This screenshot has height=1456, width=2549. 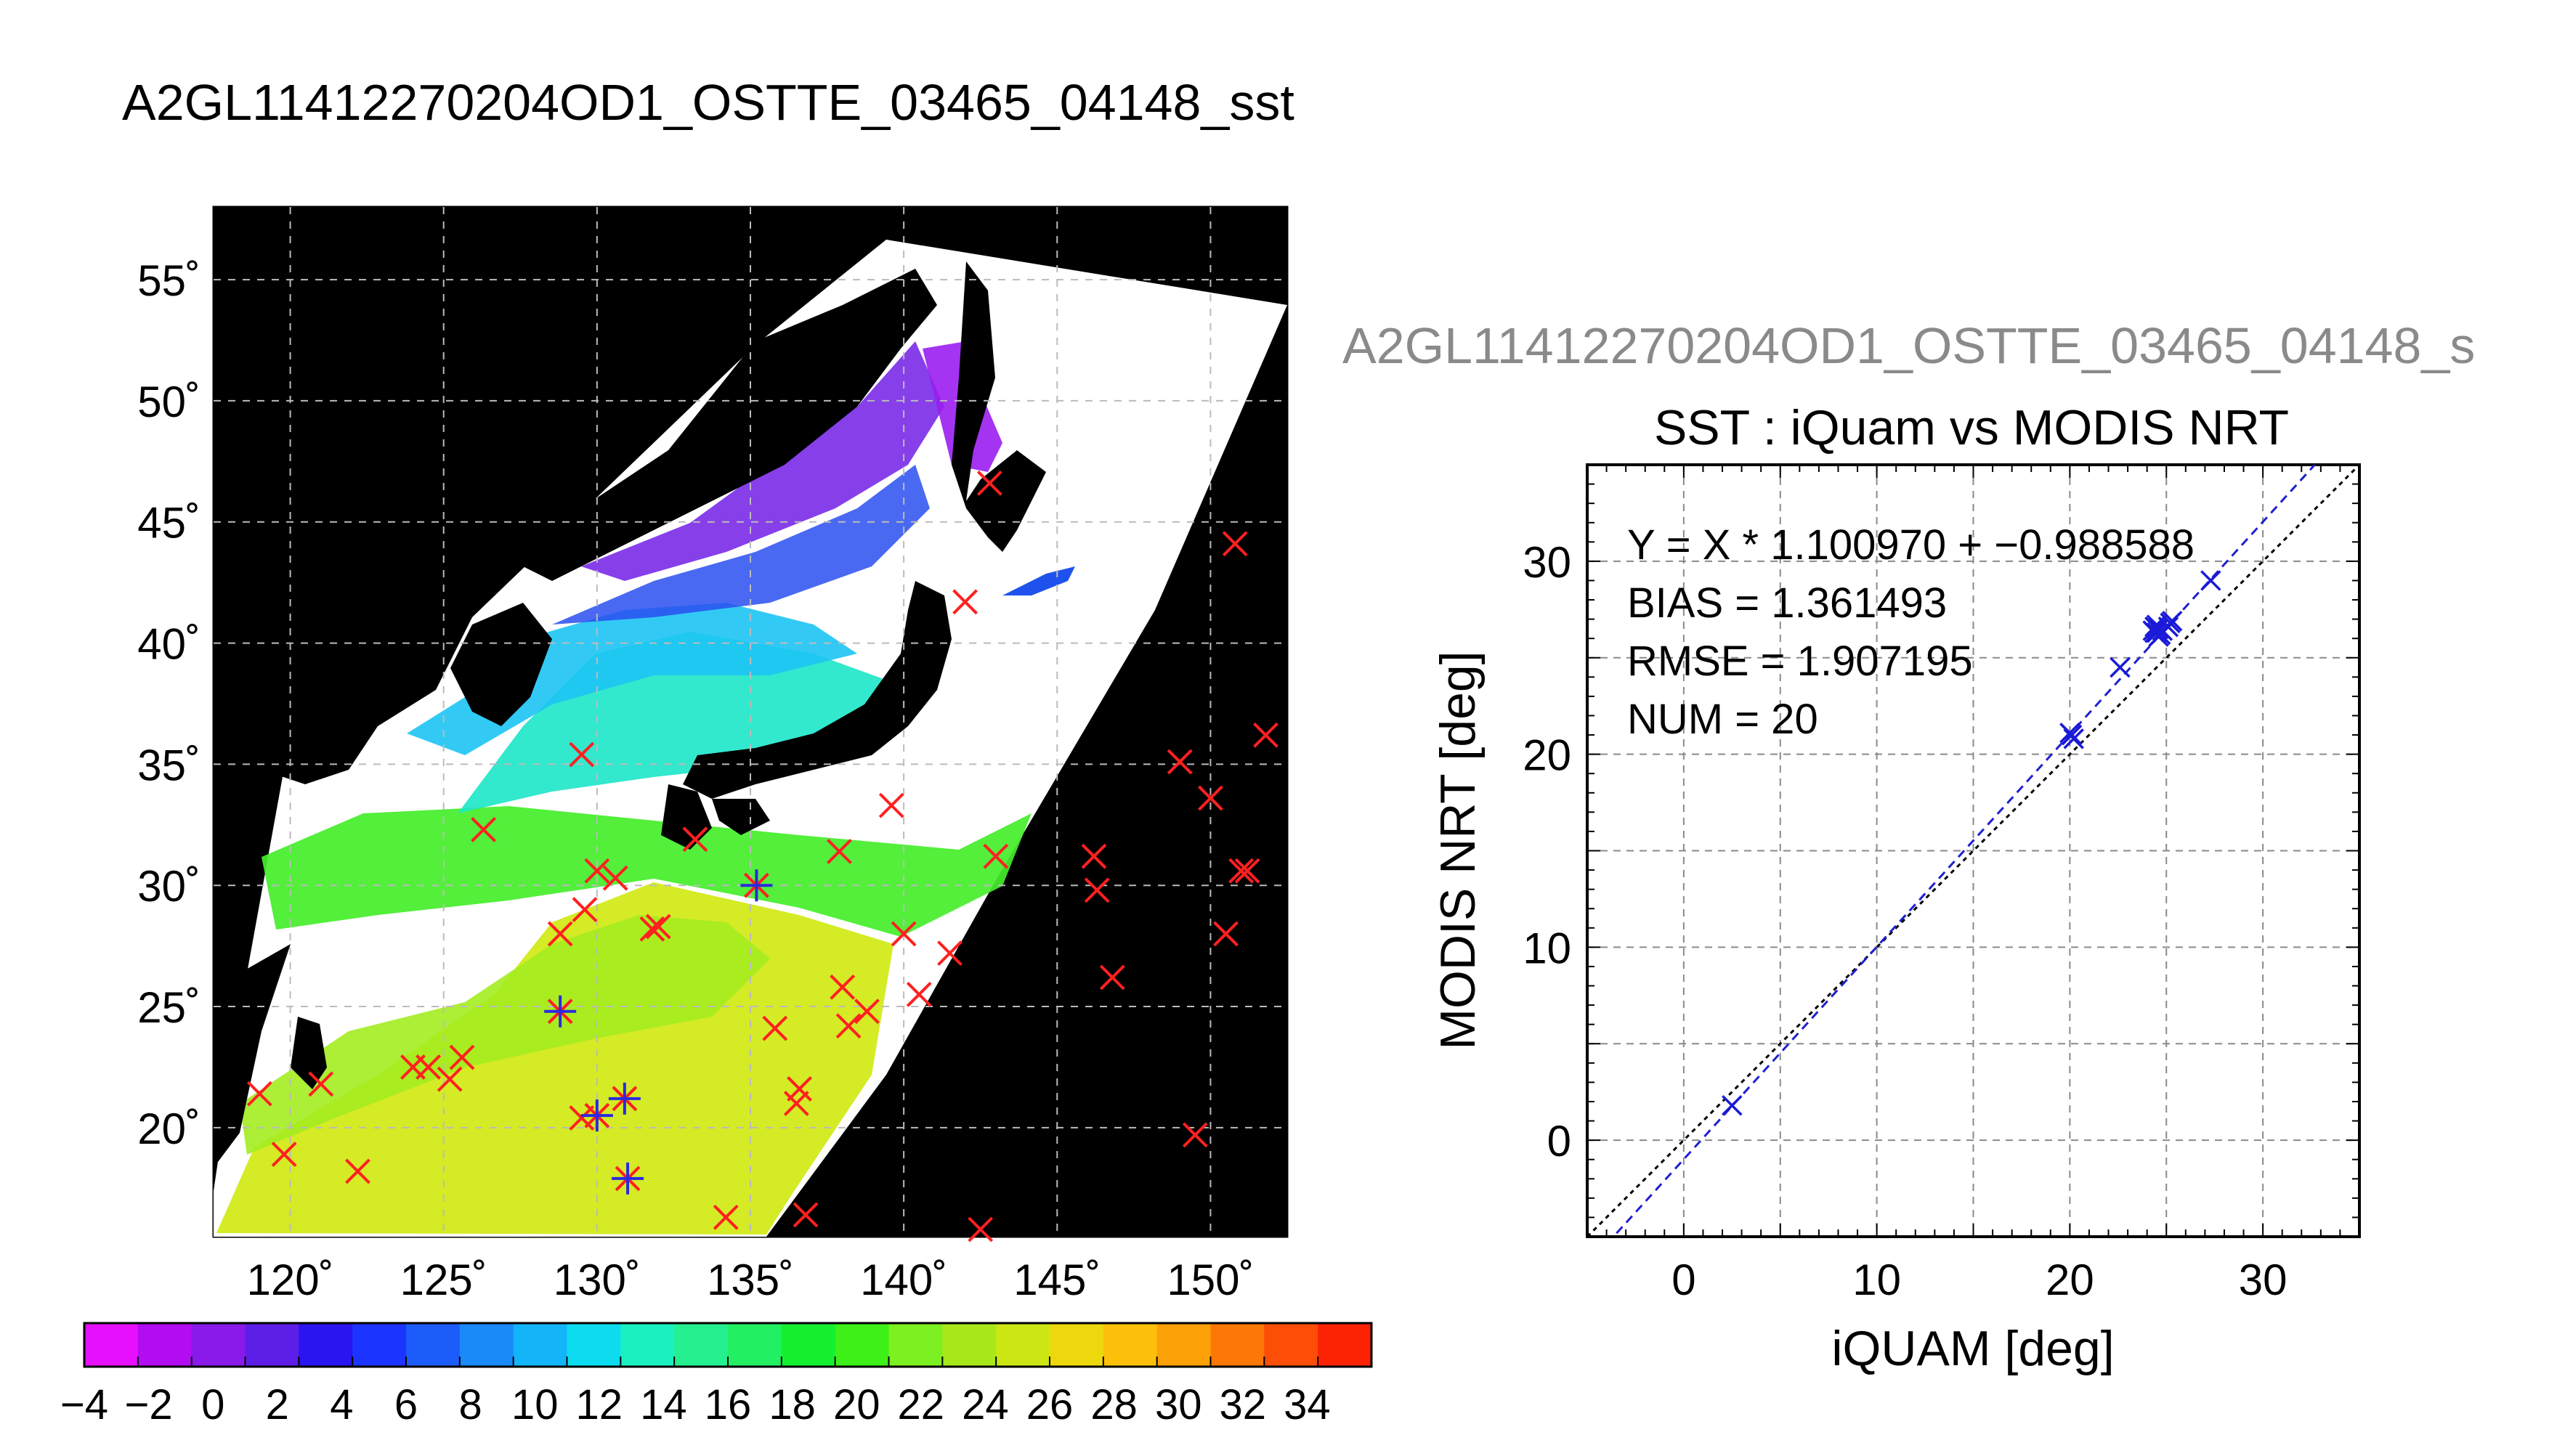 What do you see at coordinates (1050, 1404) in the screenshot?
I see `colorbar-label: 26` at bounding box center [1050, 1404].